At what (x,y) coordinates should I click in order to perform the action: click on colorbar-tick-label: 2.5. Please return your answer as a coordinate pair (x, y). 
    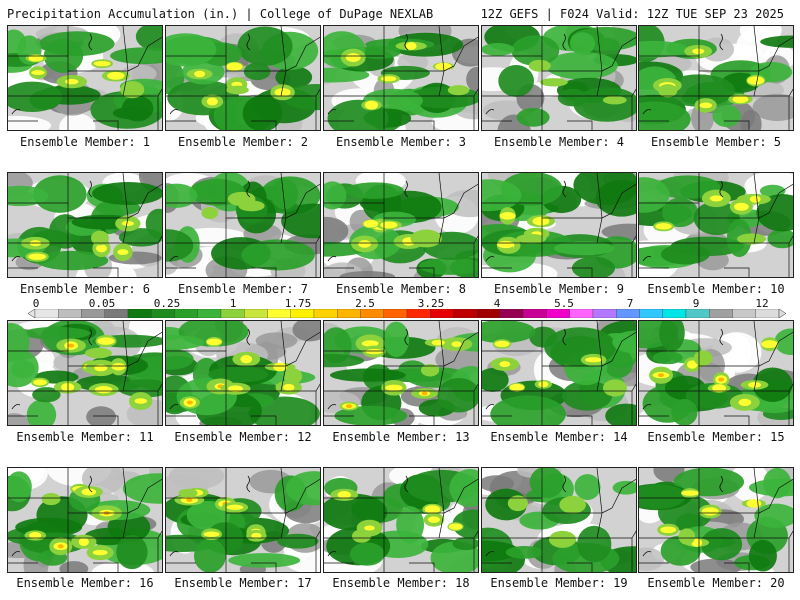
    Looking at the image, I should click on (365, 303).